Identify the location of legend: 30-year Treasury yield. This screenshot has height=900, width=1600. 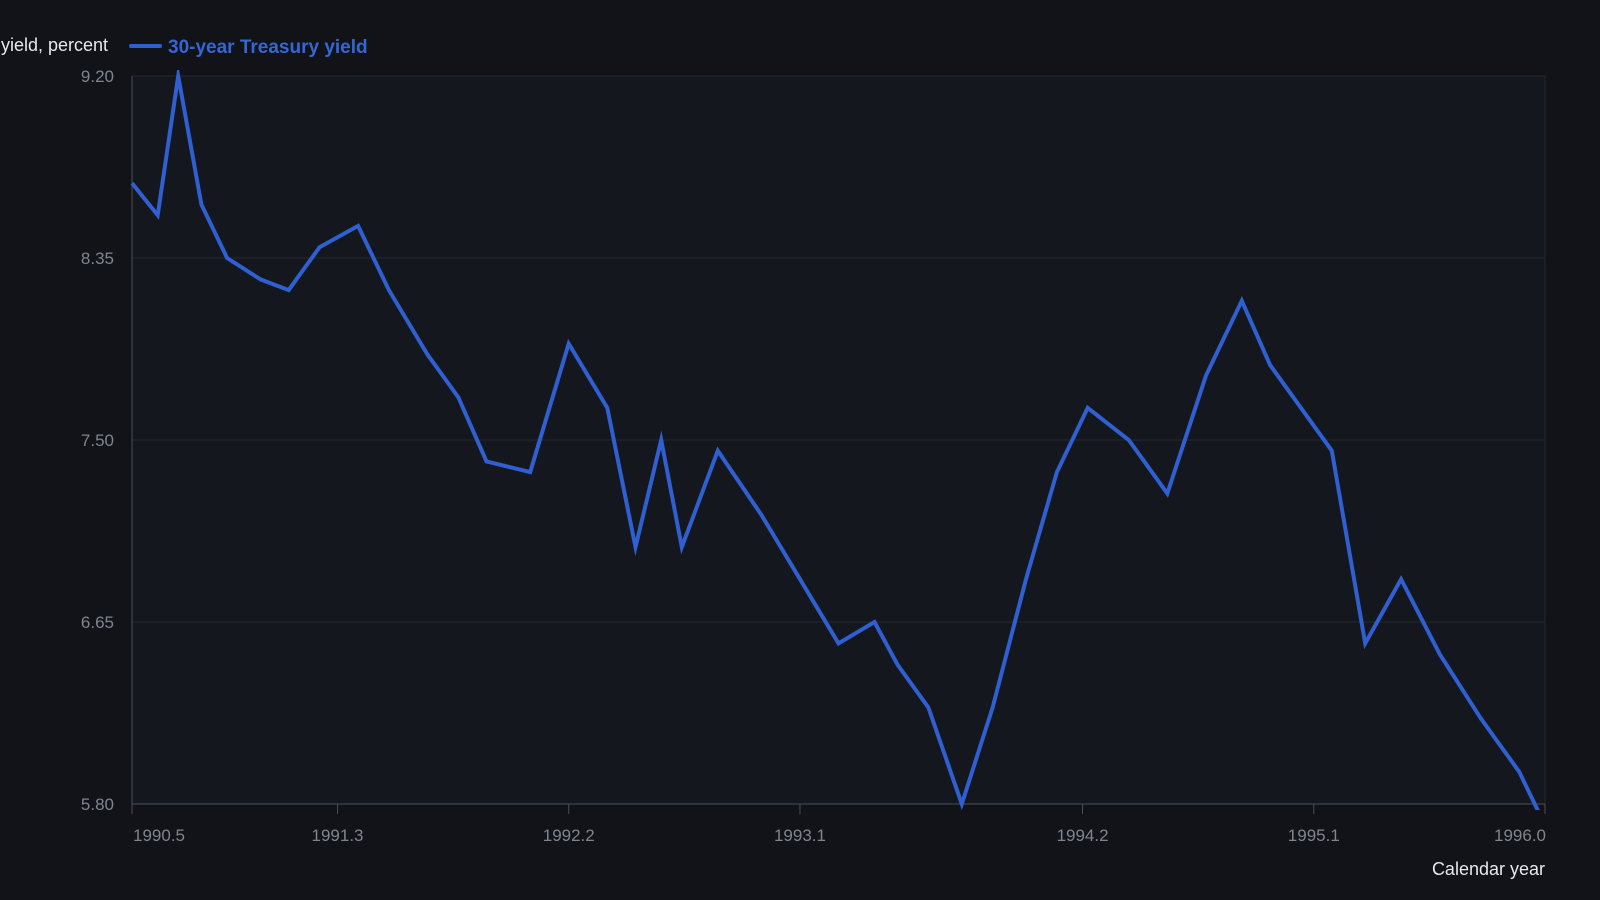
(248, 47).